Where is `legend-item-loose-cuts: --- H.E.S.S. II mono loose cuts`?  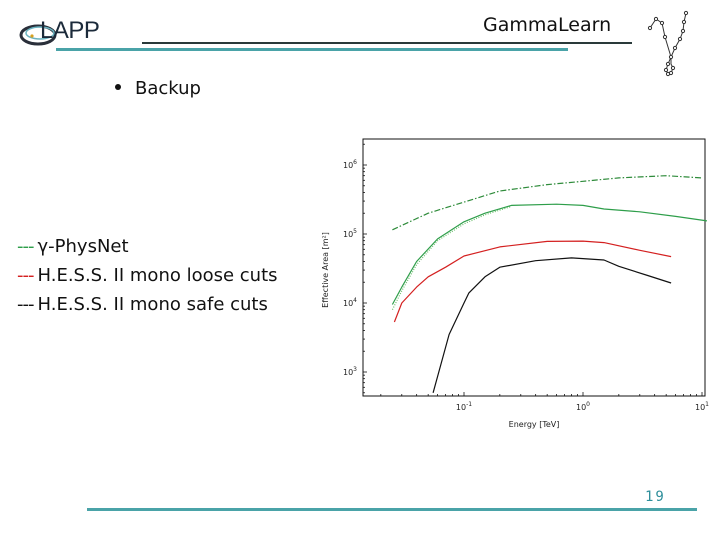
legend-item-loose-cuts: --- H.E.S.S. II mono loose cuts is located at coordinates (147, 275).